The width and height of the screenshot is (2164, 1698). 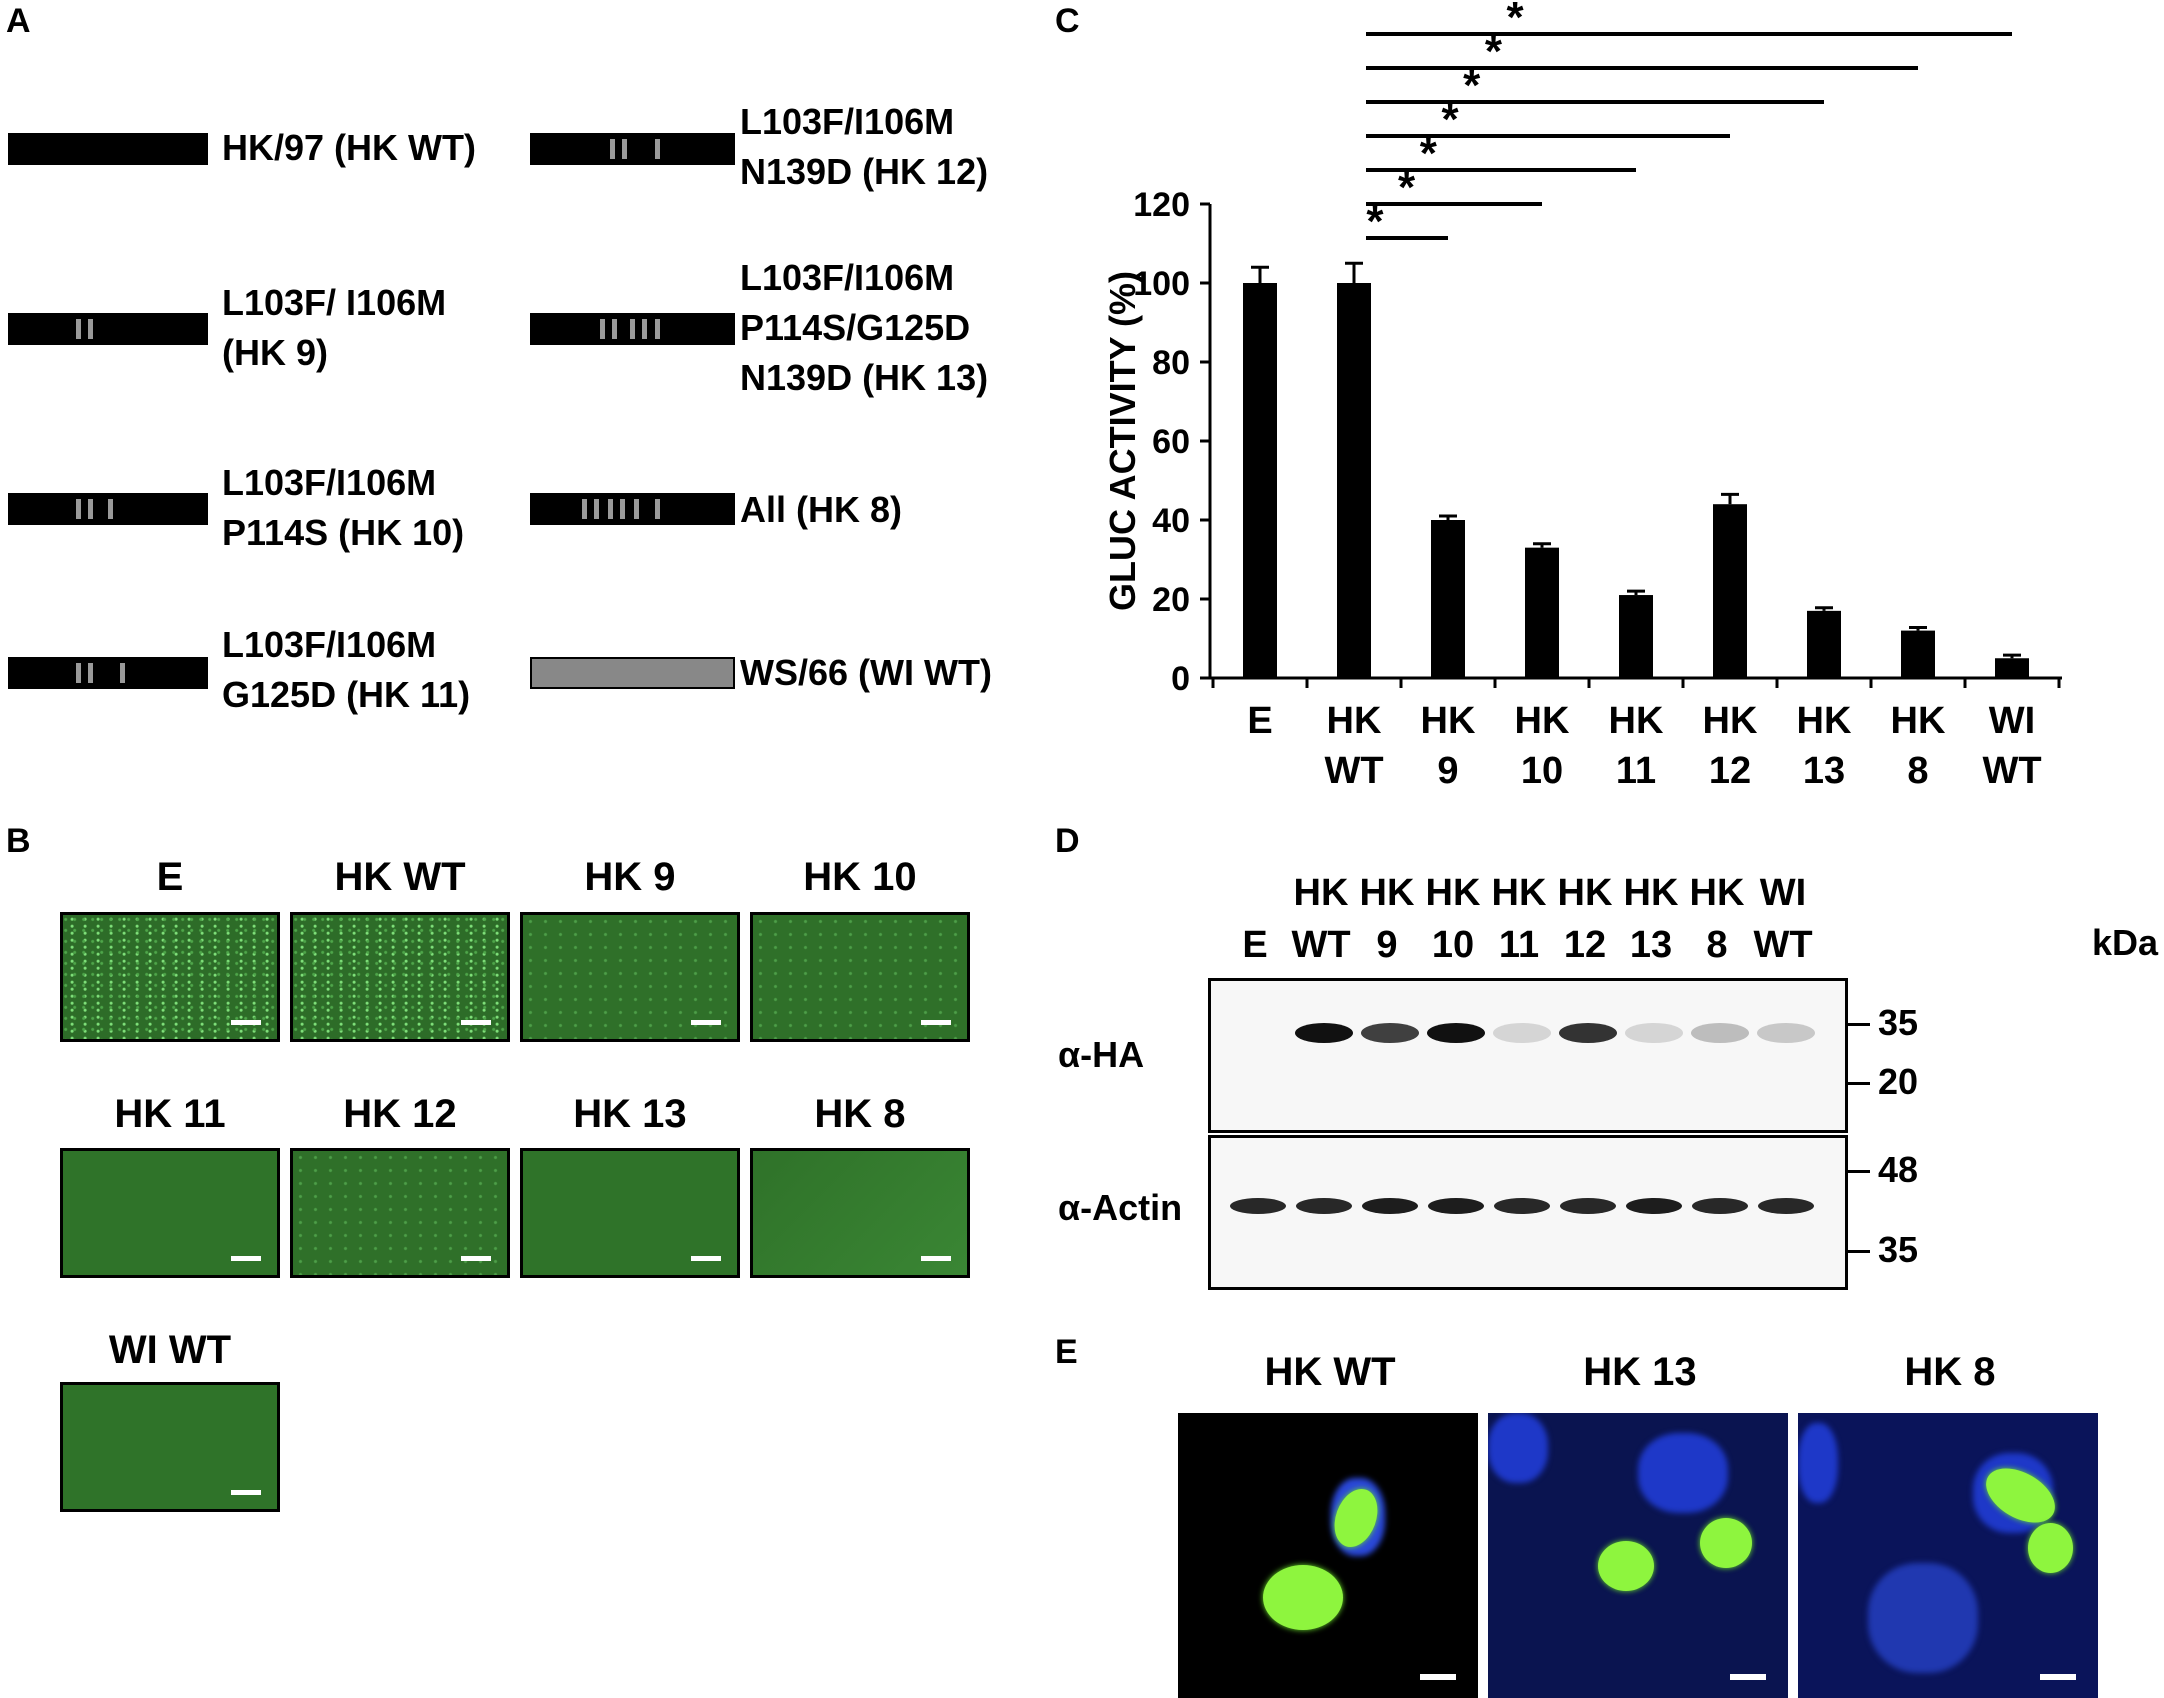 I want to click on micro-title: HK WT, so click(x=400, y=877).